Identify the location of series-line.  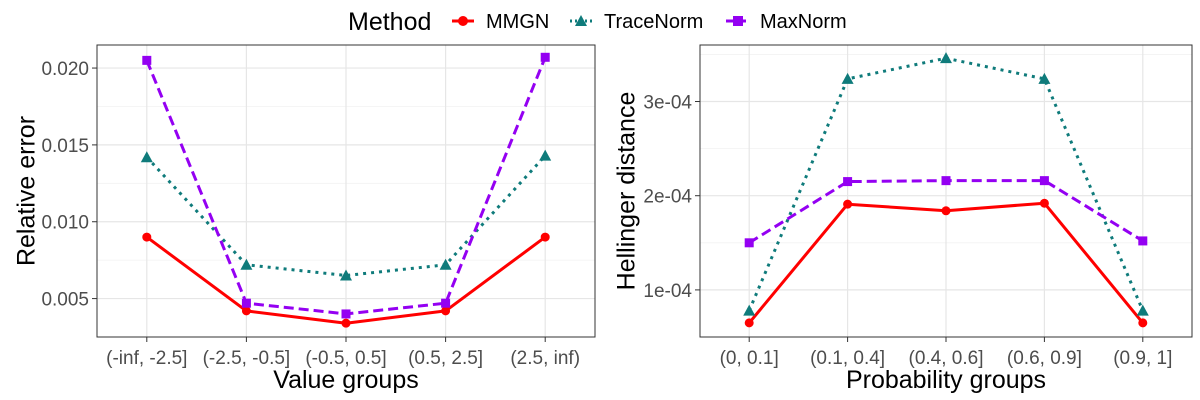
(346, 215).